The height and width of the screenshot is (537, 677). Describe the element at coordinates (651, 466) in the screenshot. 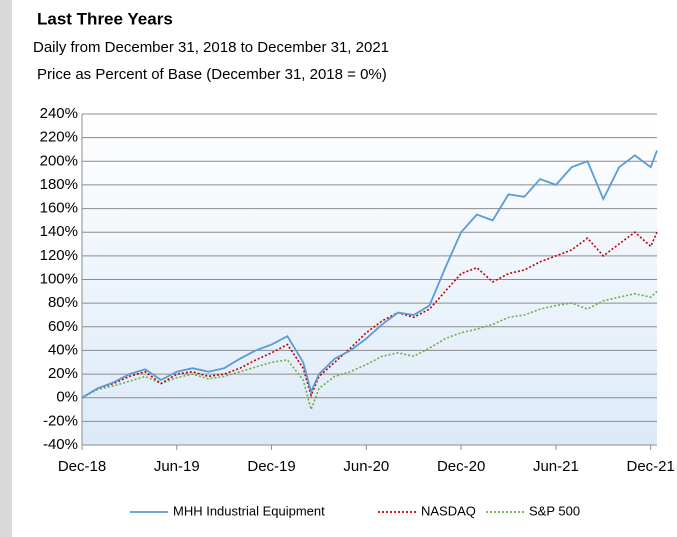

I see `x-tick-label: Dec-21` at that location.